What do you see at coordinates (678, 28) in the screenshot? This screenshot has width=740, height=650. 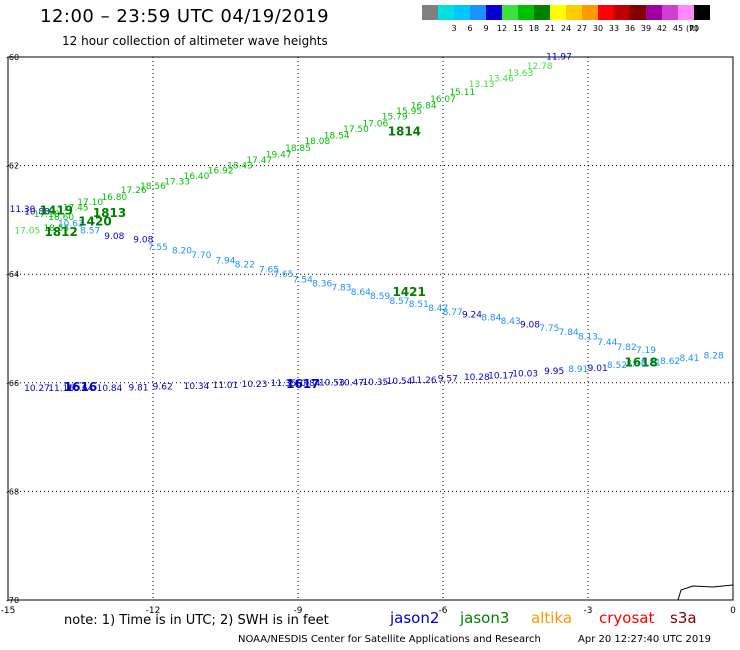 I see `scale-label: 45` at bounding box center [678, 28].